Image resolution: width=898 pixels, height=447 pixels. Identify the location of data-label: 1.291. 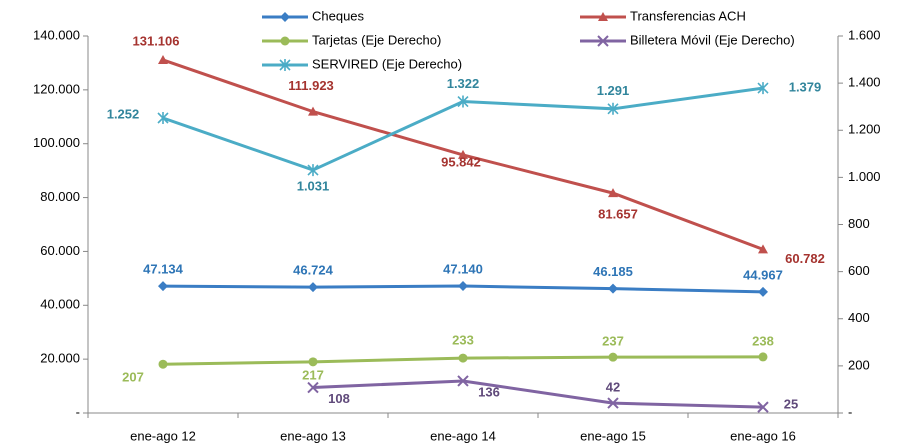
(613, 90).